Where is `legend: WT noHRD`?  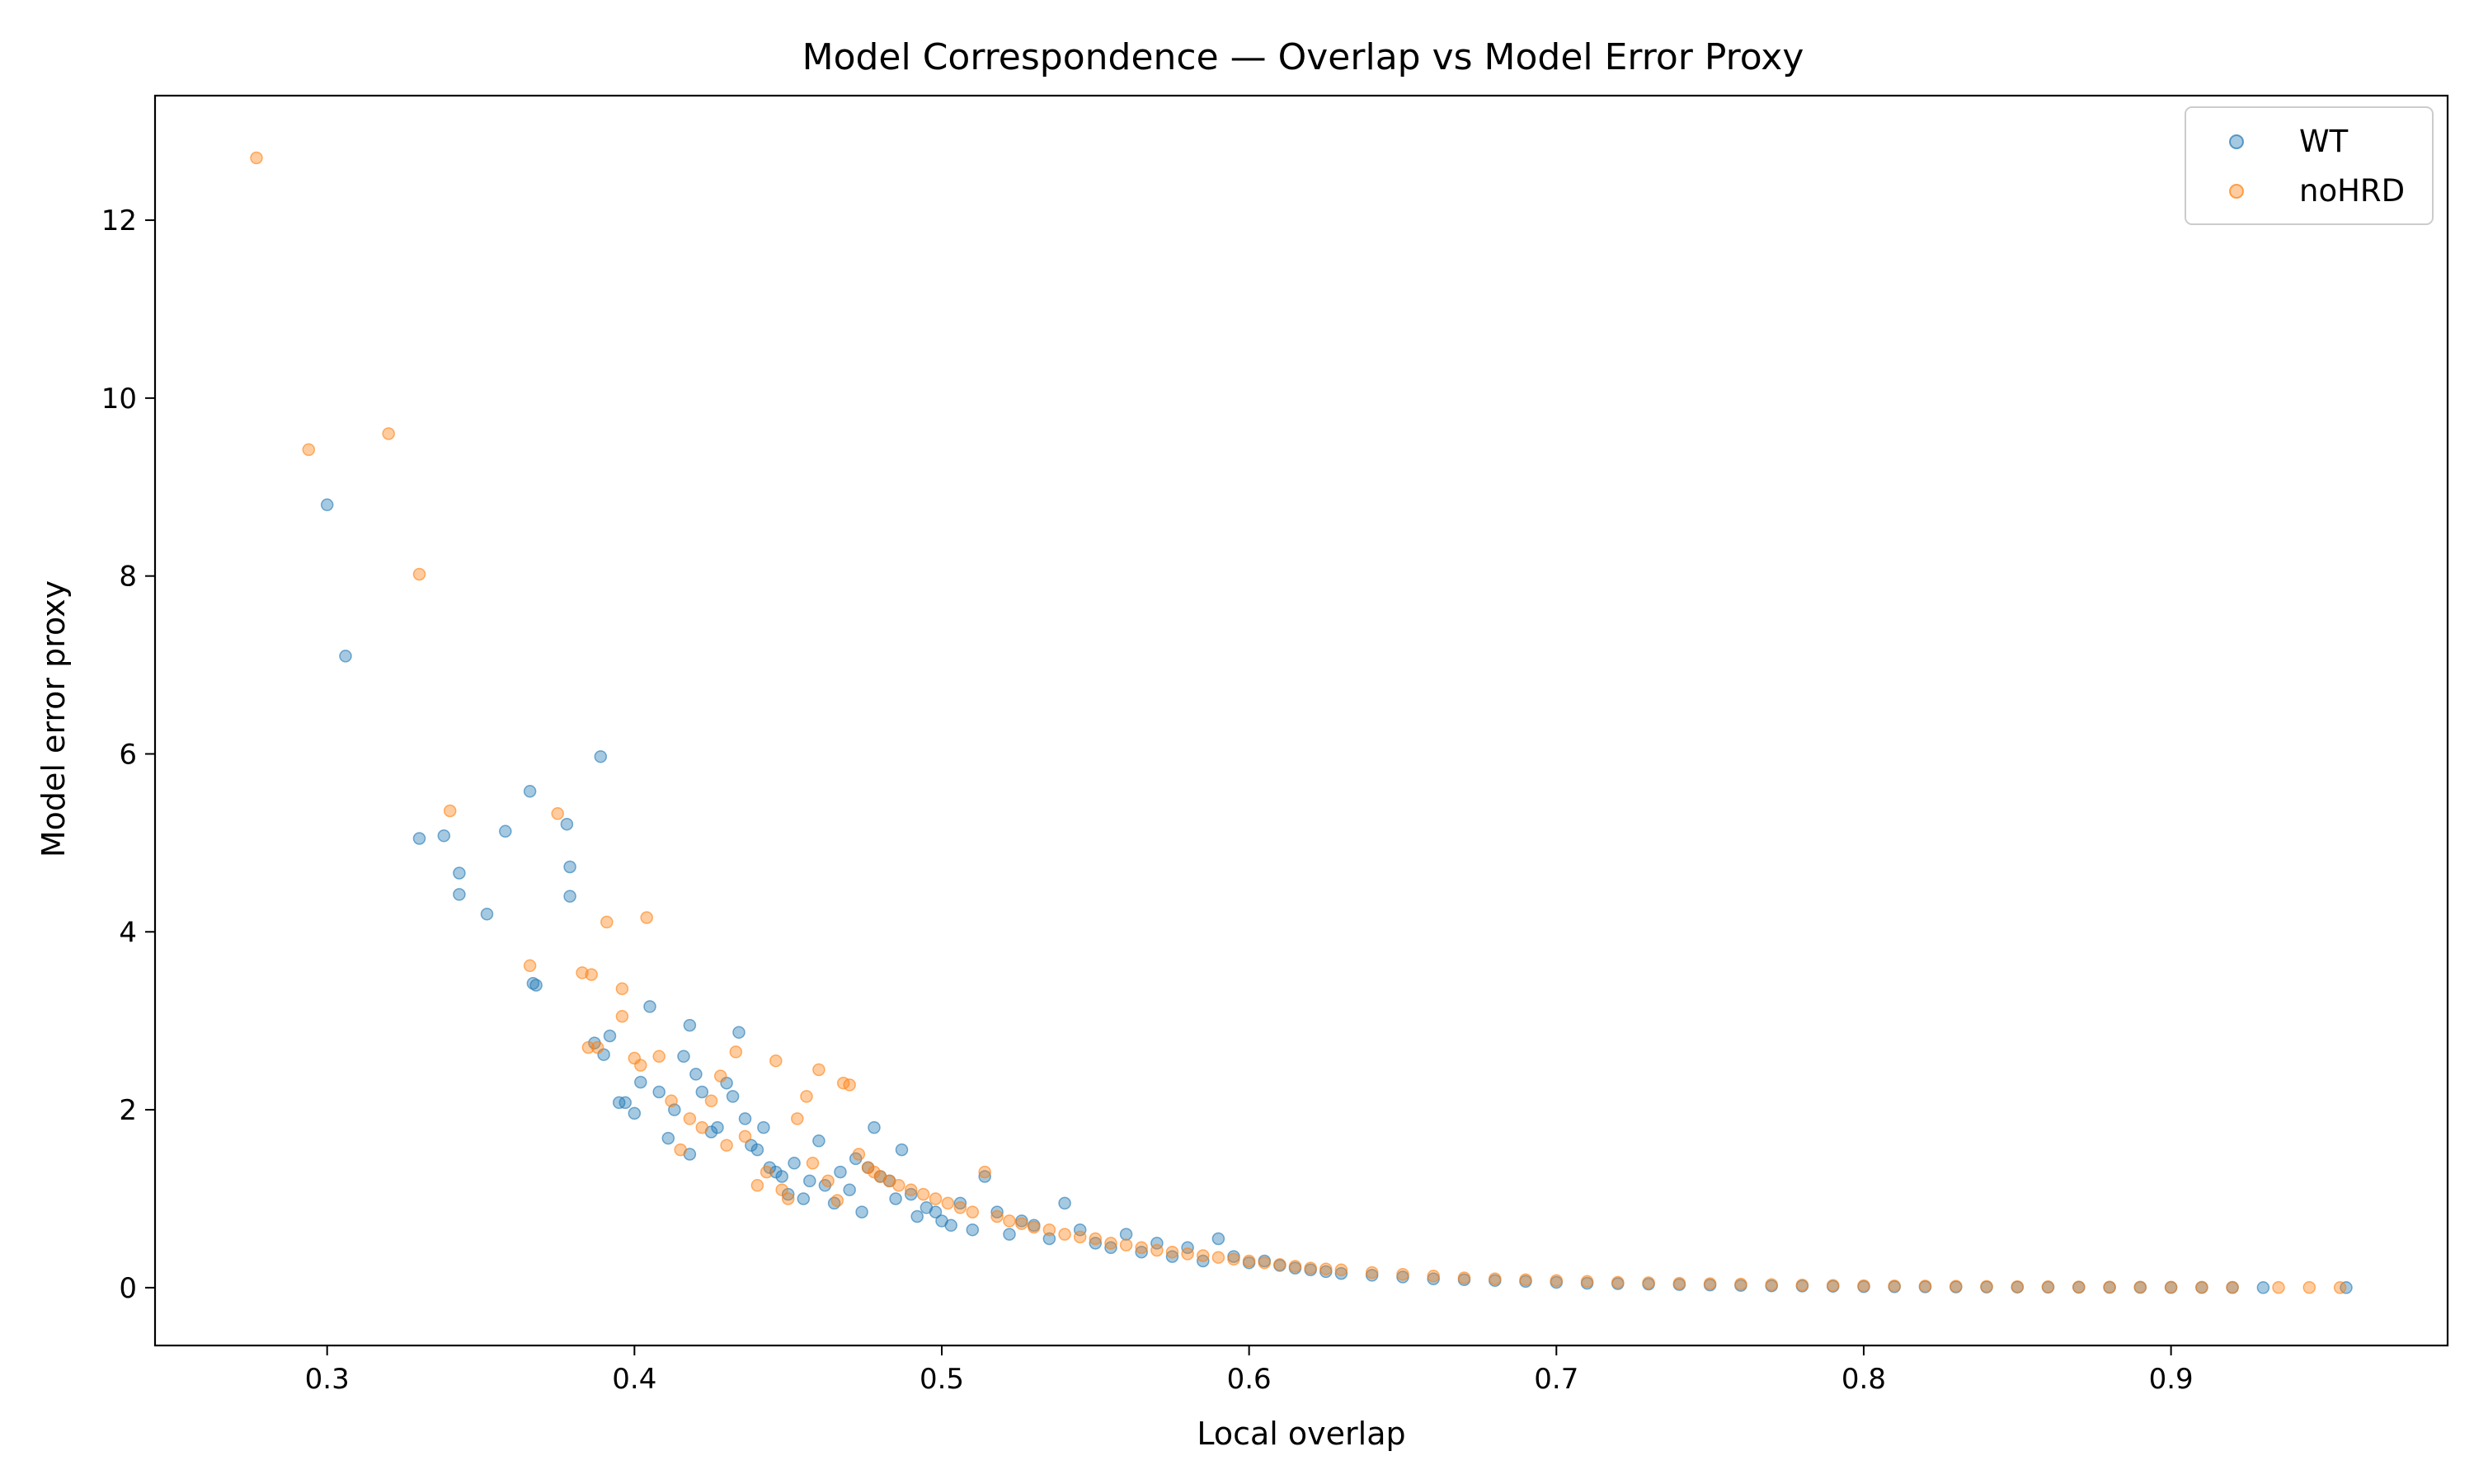
legend: WT noHRD is located at coordinates (2309, 165).